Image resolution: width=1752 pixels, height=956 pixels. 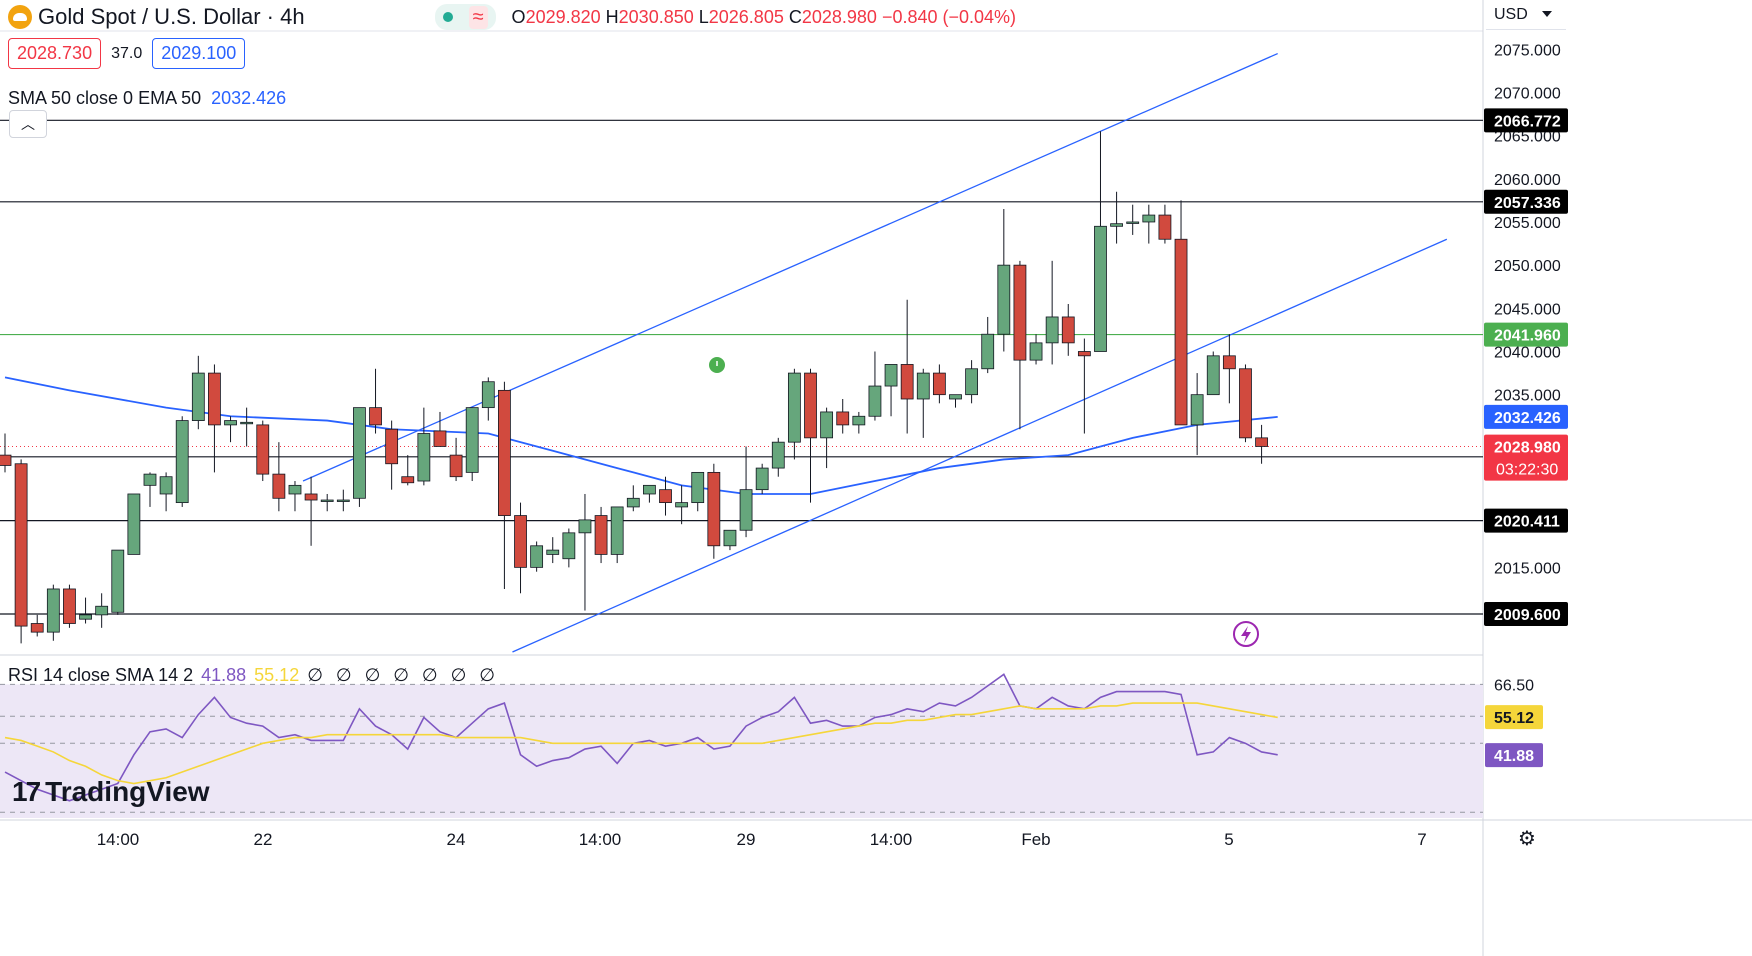 What do you see at coordinates (111, 792) in the screenshot?
I see `tradingview-logo: 17 TradingView` at bounding box center [111, 792].